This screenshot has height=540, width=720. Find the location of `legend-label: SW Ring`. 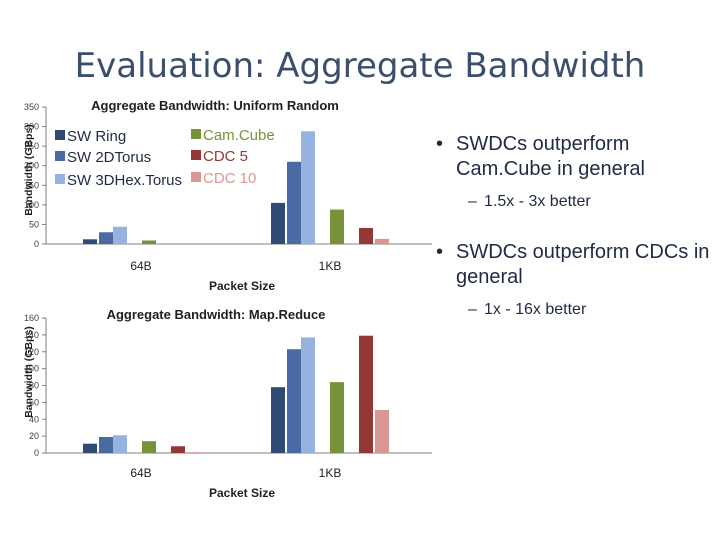

legend-label: SW Ring is located at coordinates (96, 136).